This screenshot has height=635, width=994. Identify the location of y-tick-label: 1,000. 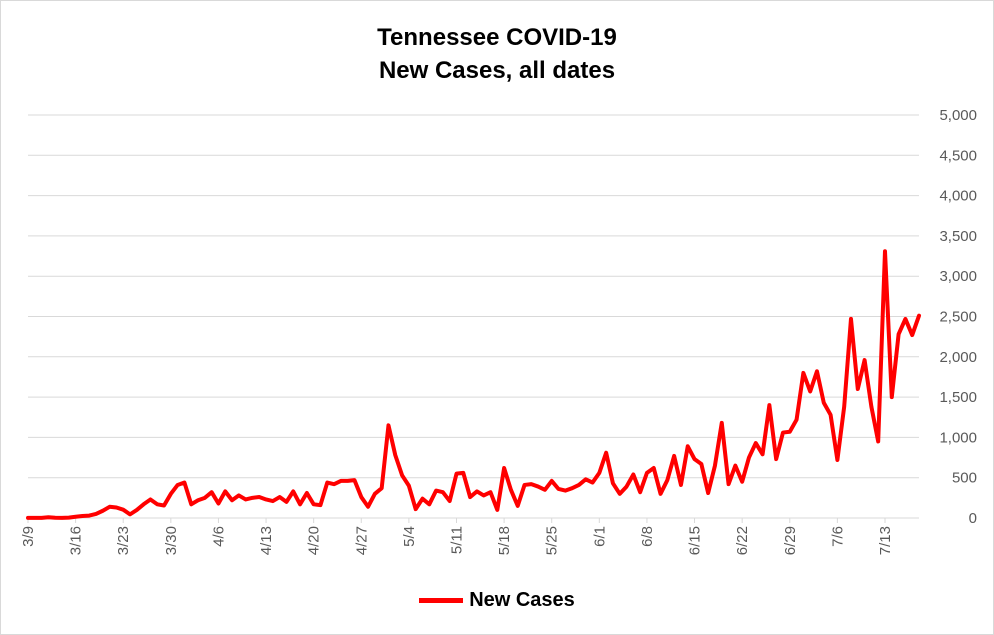
(958, 437).